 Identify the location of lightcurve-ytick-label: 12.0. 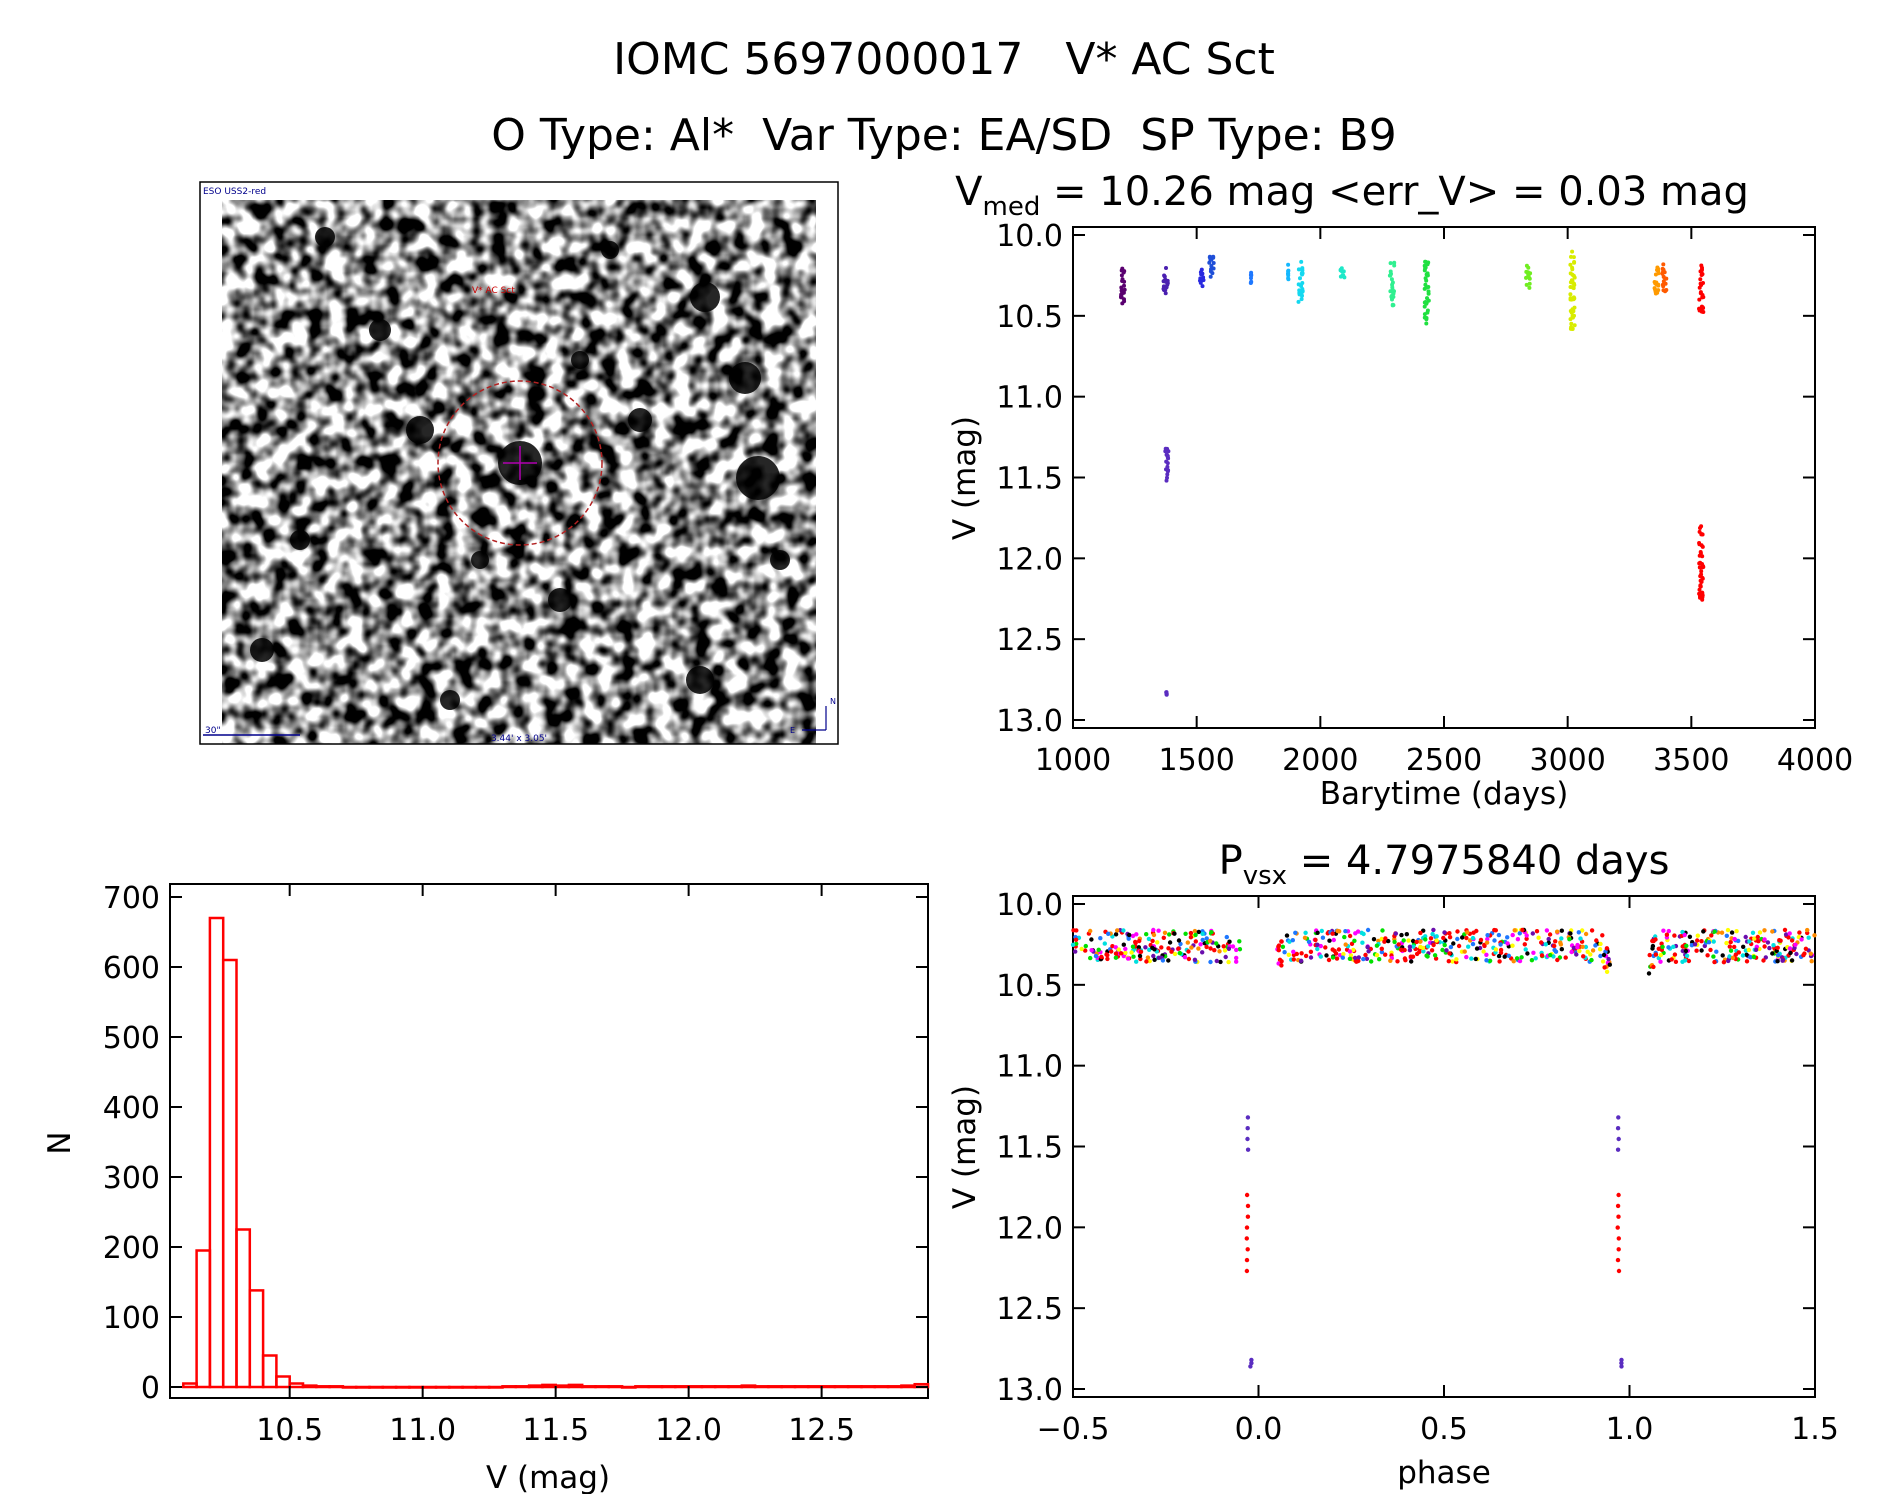
(1029, 559).